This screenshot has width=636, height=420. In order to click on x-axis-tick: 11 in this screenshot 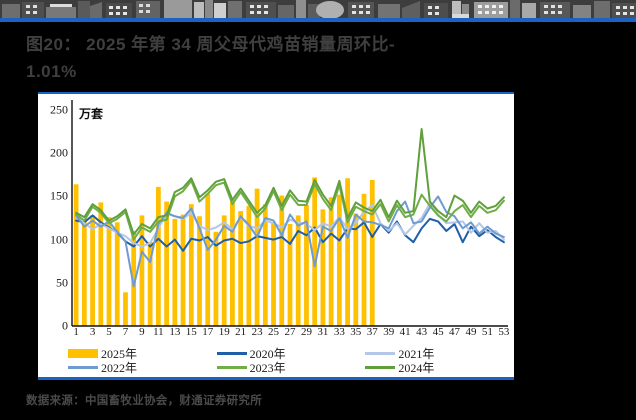, I will do `click(158, 332)`.